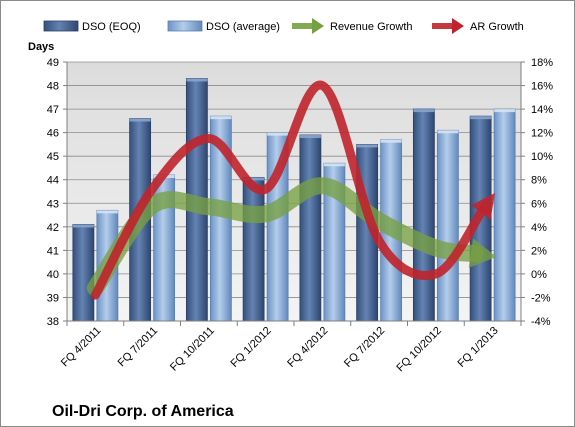 This screenshot has height=427, width=575. What do you see at coordinates (143, 411) in the screenshot?
I see `company-label: Oil-Dri Corp. of America` at bounding box center [143, 411].